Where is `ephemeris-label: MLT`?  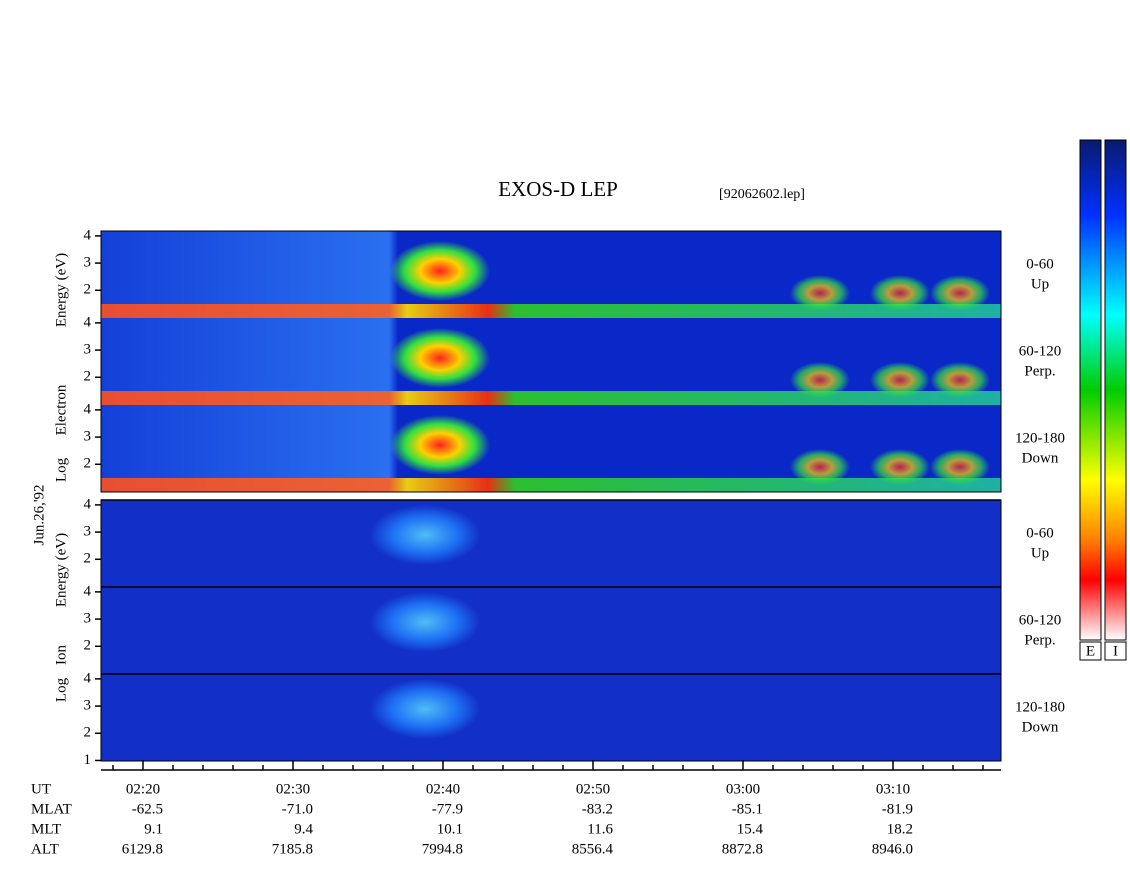
ephemeris-label: MLT is located at coordinates (46, 829).